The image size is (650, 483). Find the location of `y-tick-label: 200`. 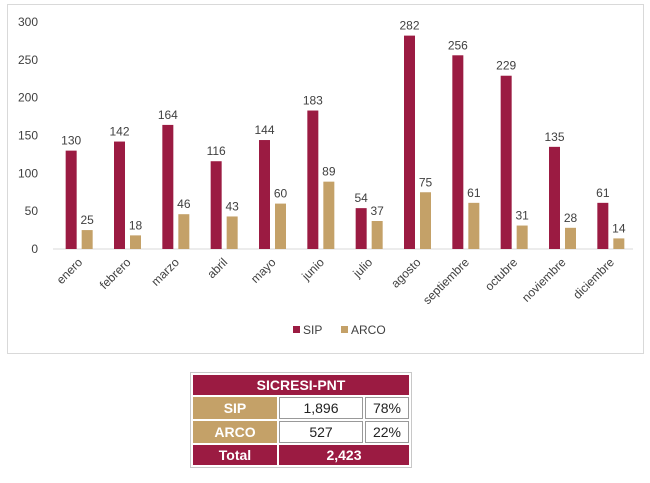

y-tick-label: 200 is located at coordinates (28, 98).